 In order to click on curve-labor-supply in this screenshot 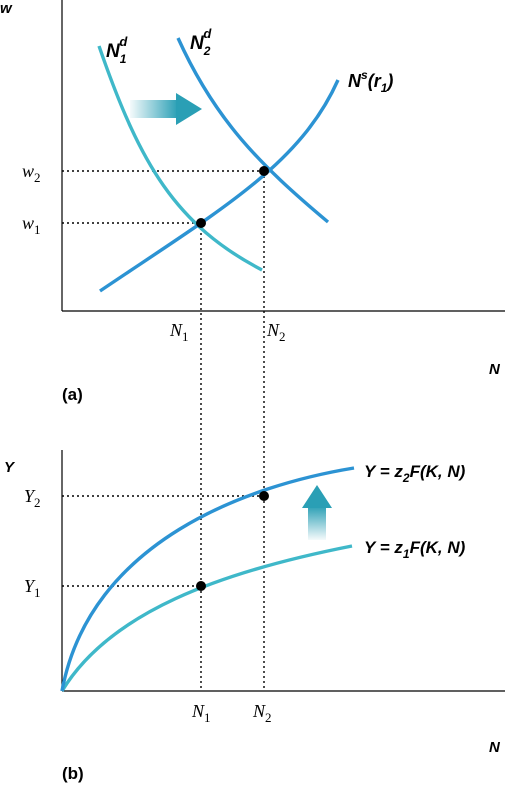, I will do `click(219, 186)`.